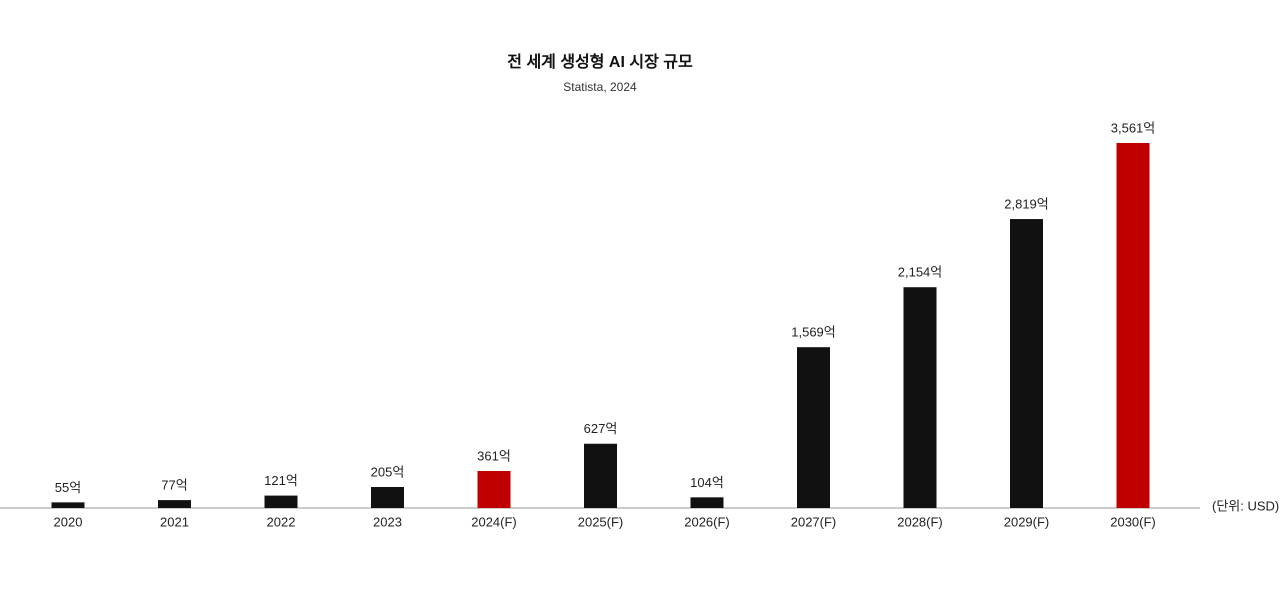 The width and height of the screenshot is (1280, 609). I want to click on value-label: 1,569억, so click(813, 332).